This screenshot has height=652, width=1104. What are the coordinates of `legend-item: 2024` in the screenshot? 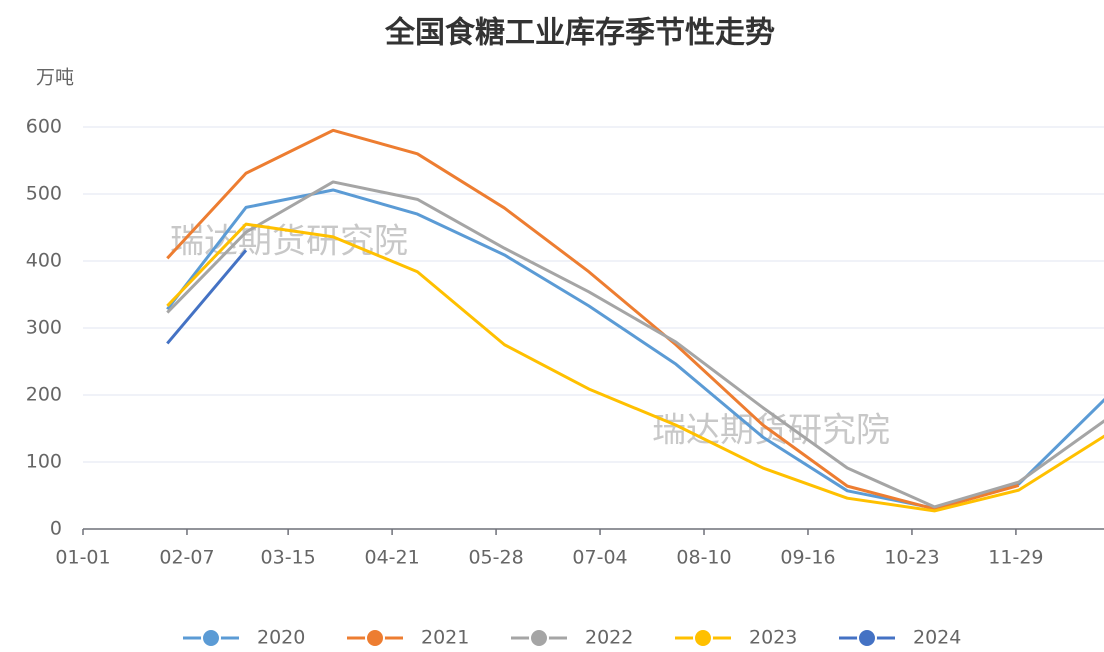 It's located at (900, 638).